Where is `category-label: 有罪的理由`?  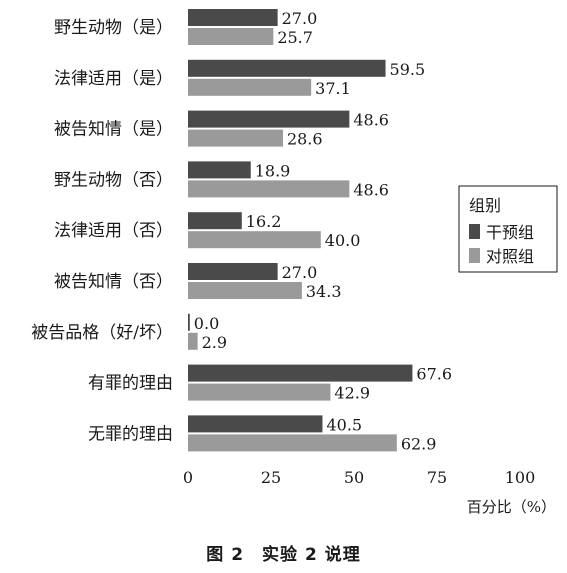
category-label: 有罪的理由 is located at coordinates (130, 384).